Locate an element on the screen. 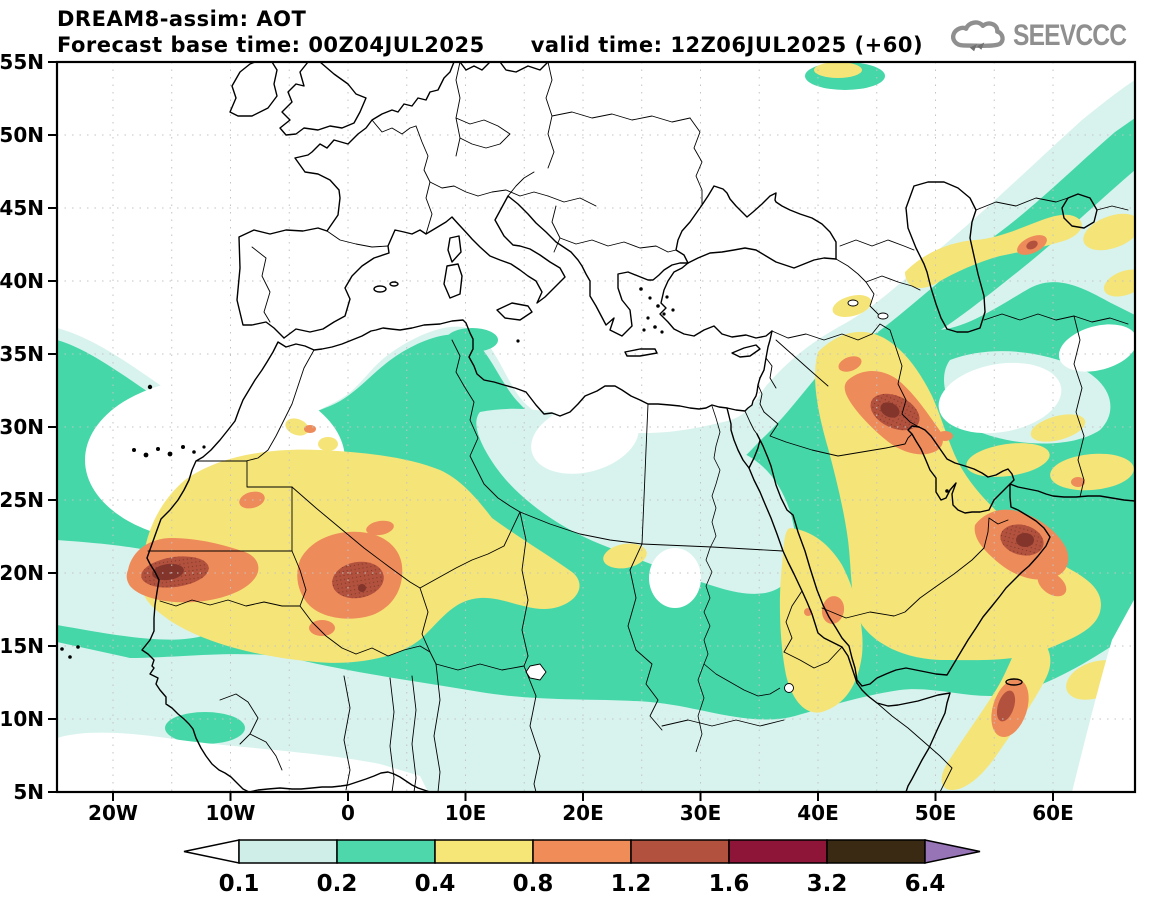 The width and height of the screenshot is (1165, 905). lon-axis-labels: 20W 10W 0 10E 20E 30E 40E 50E 60E is located at coordinates (581, 813).